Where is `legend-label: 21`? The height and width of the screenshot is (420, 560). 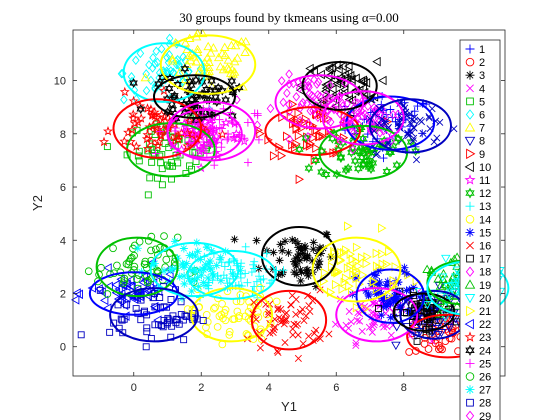
legend-label: 21 is located at coordinates (485, 312).